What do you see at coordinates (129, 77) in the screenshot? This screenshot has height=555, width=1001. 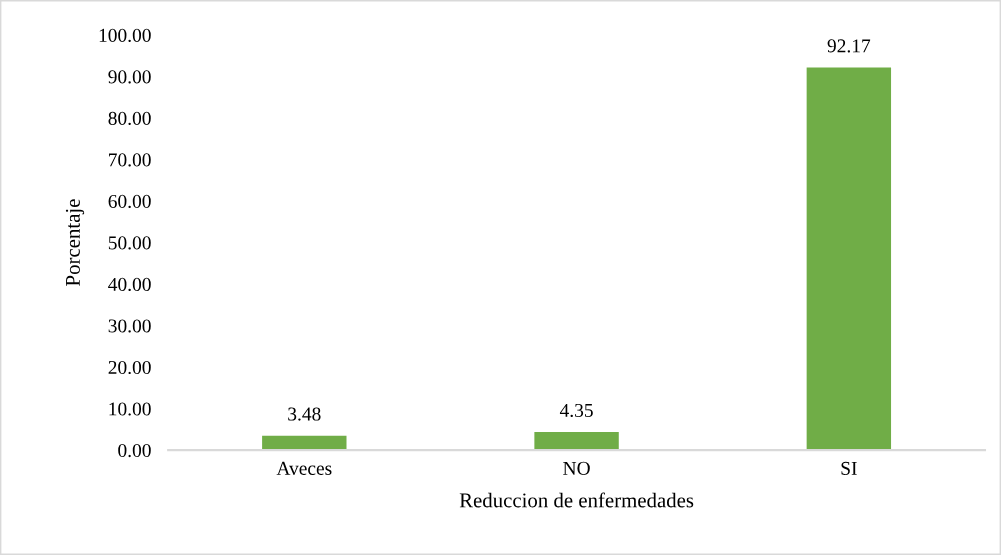 I see `y-tick-label: 90.00` at bounding box center [129, 77].